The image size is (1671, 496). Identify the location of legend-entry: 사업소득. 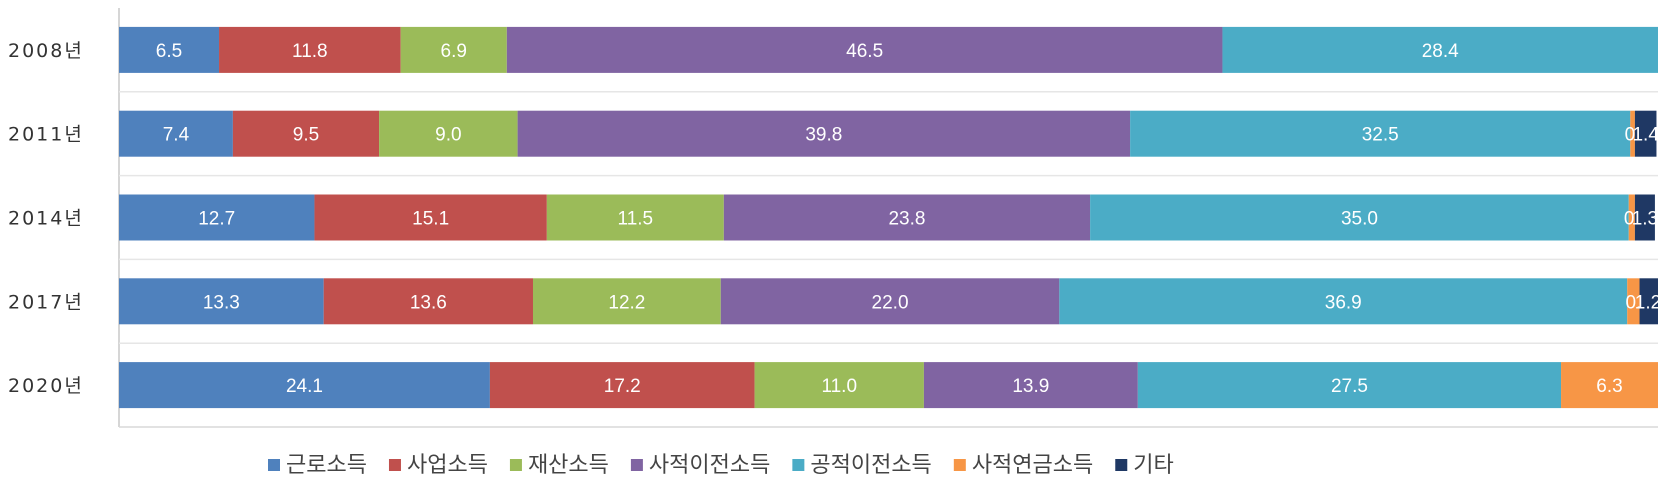
(447, 465).